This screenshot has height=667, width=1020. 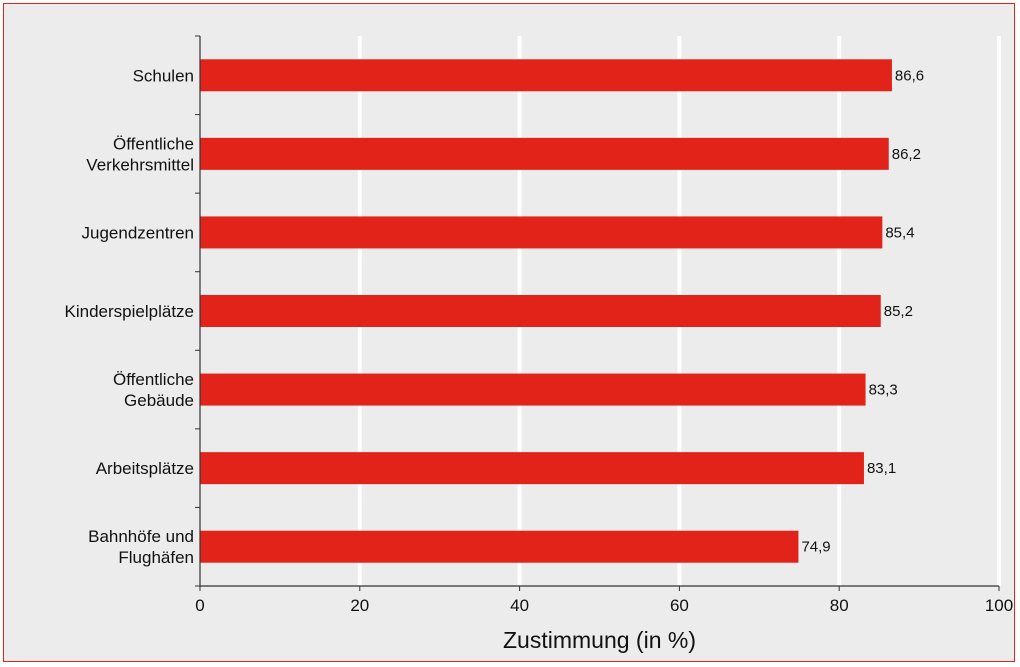 What do you see at coordinates (519, 605) in the screenshot?
I see `x-tick-label: 40` at bounding box center [519, 605].